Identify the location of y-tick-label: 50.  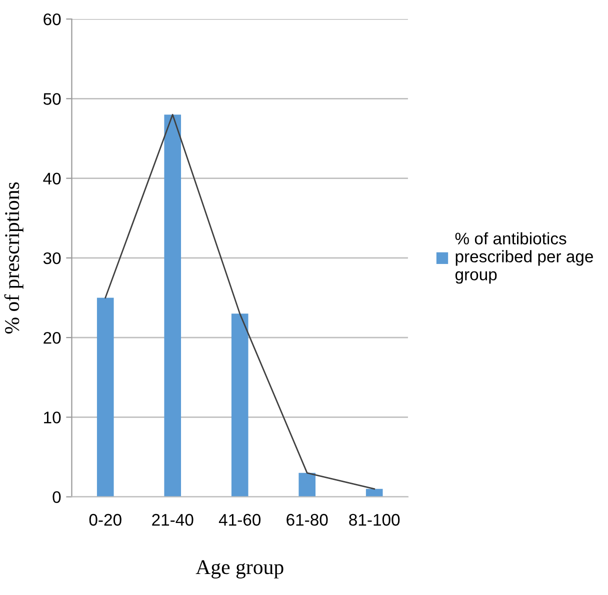
(52, 99).